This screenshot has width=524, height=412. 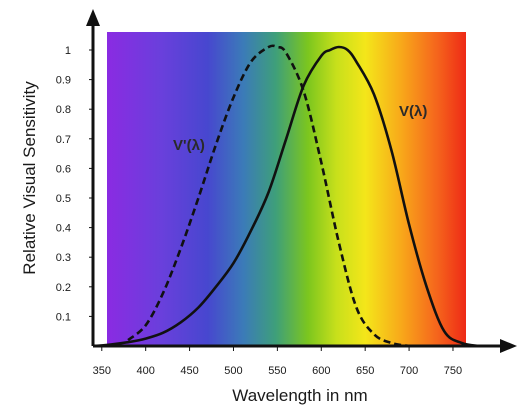 I want to click on y-tick-label: 0.3, so click(x=63, y=258).